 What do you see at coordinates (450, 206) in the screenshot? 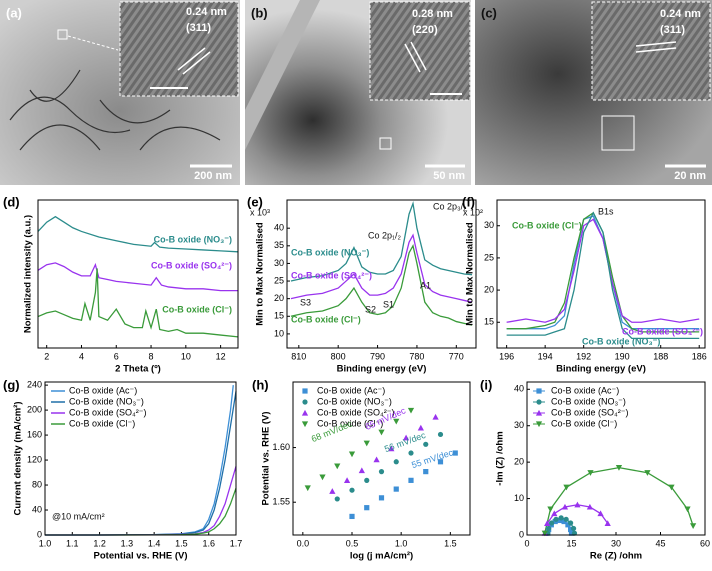
I see `annotation: Co 2p₃/₂` at bounding box center [450, 206].